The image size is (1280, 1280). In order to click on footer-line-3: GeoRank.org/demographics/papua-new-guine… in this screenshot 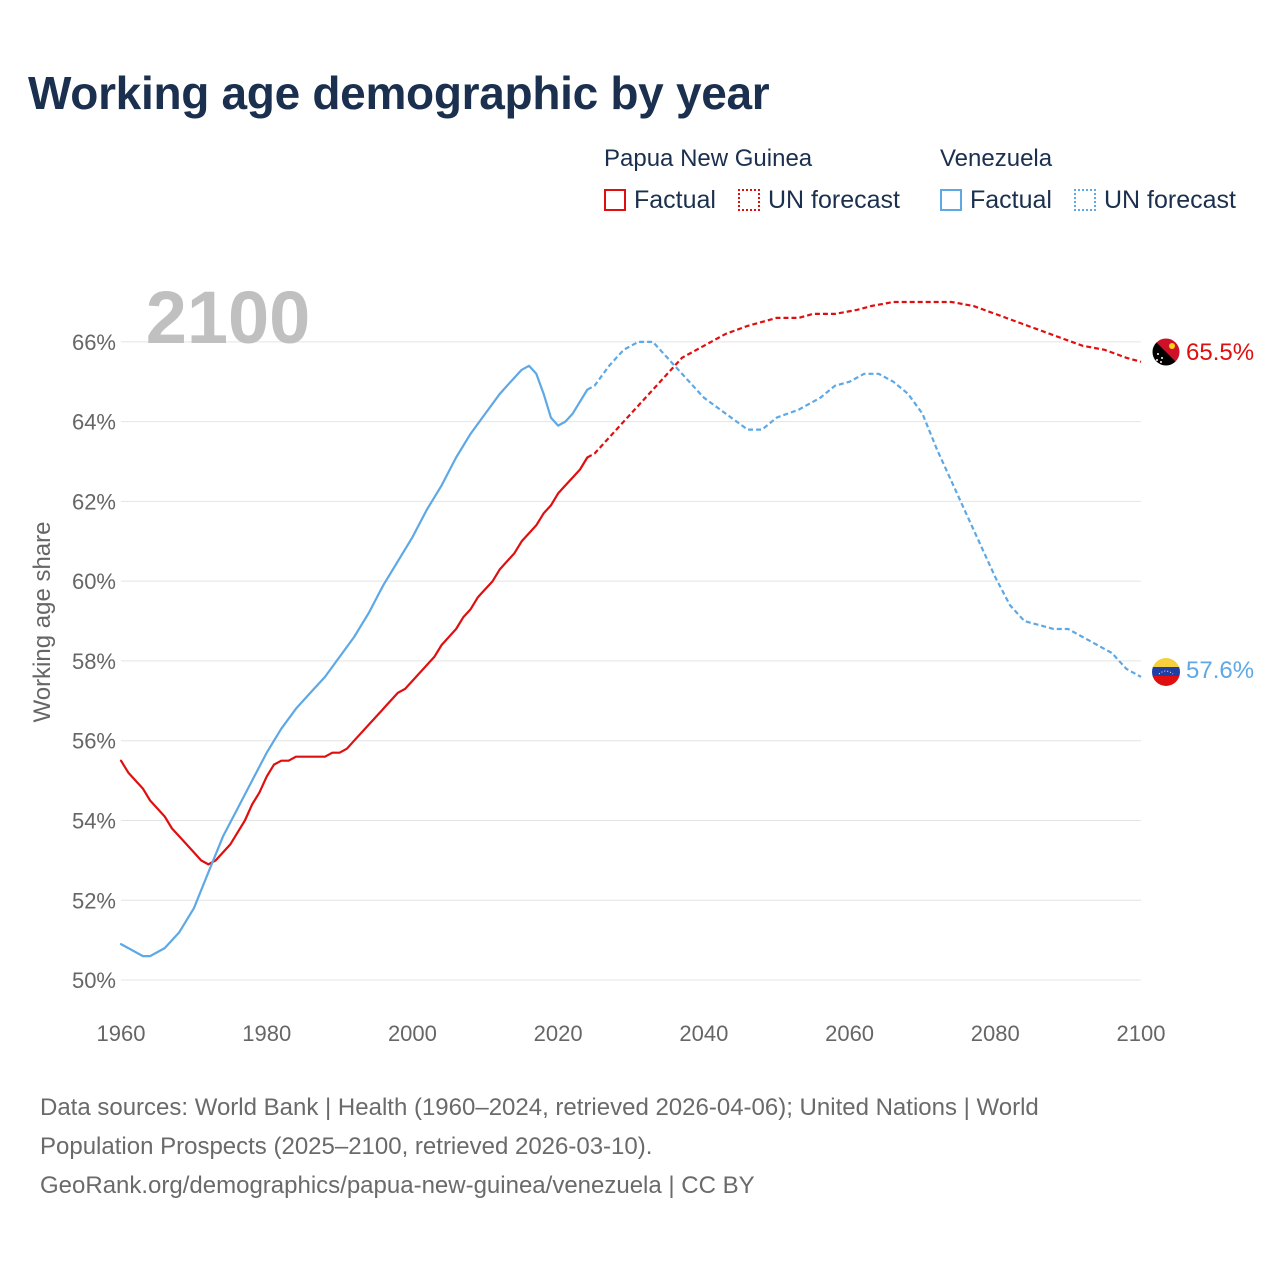, I will do `click(397, 1185)`.